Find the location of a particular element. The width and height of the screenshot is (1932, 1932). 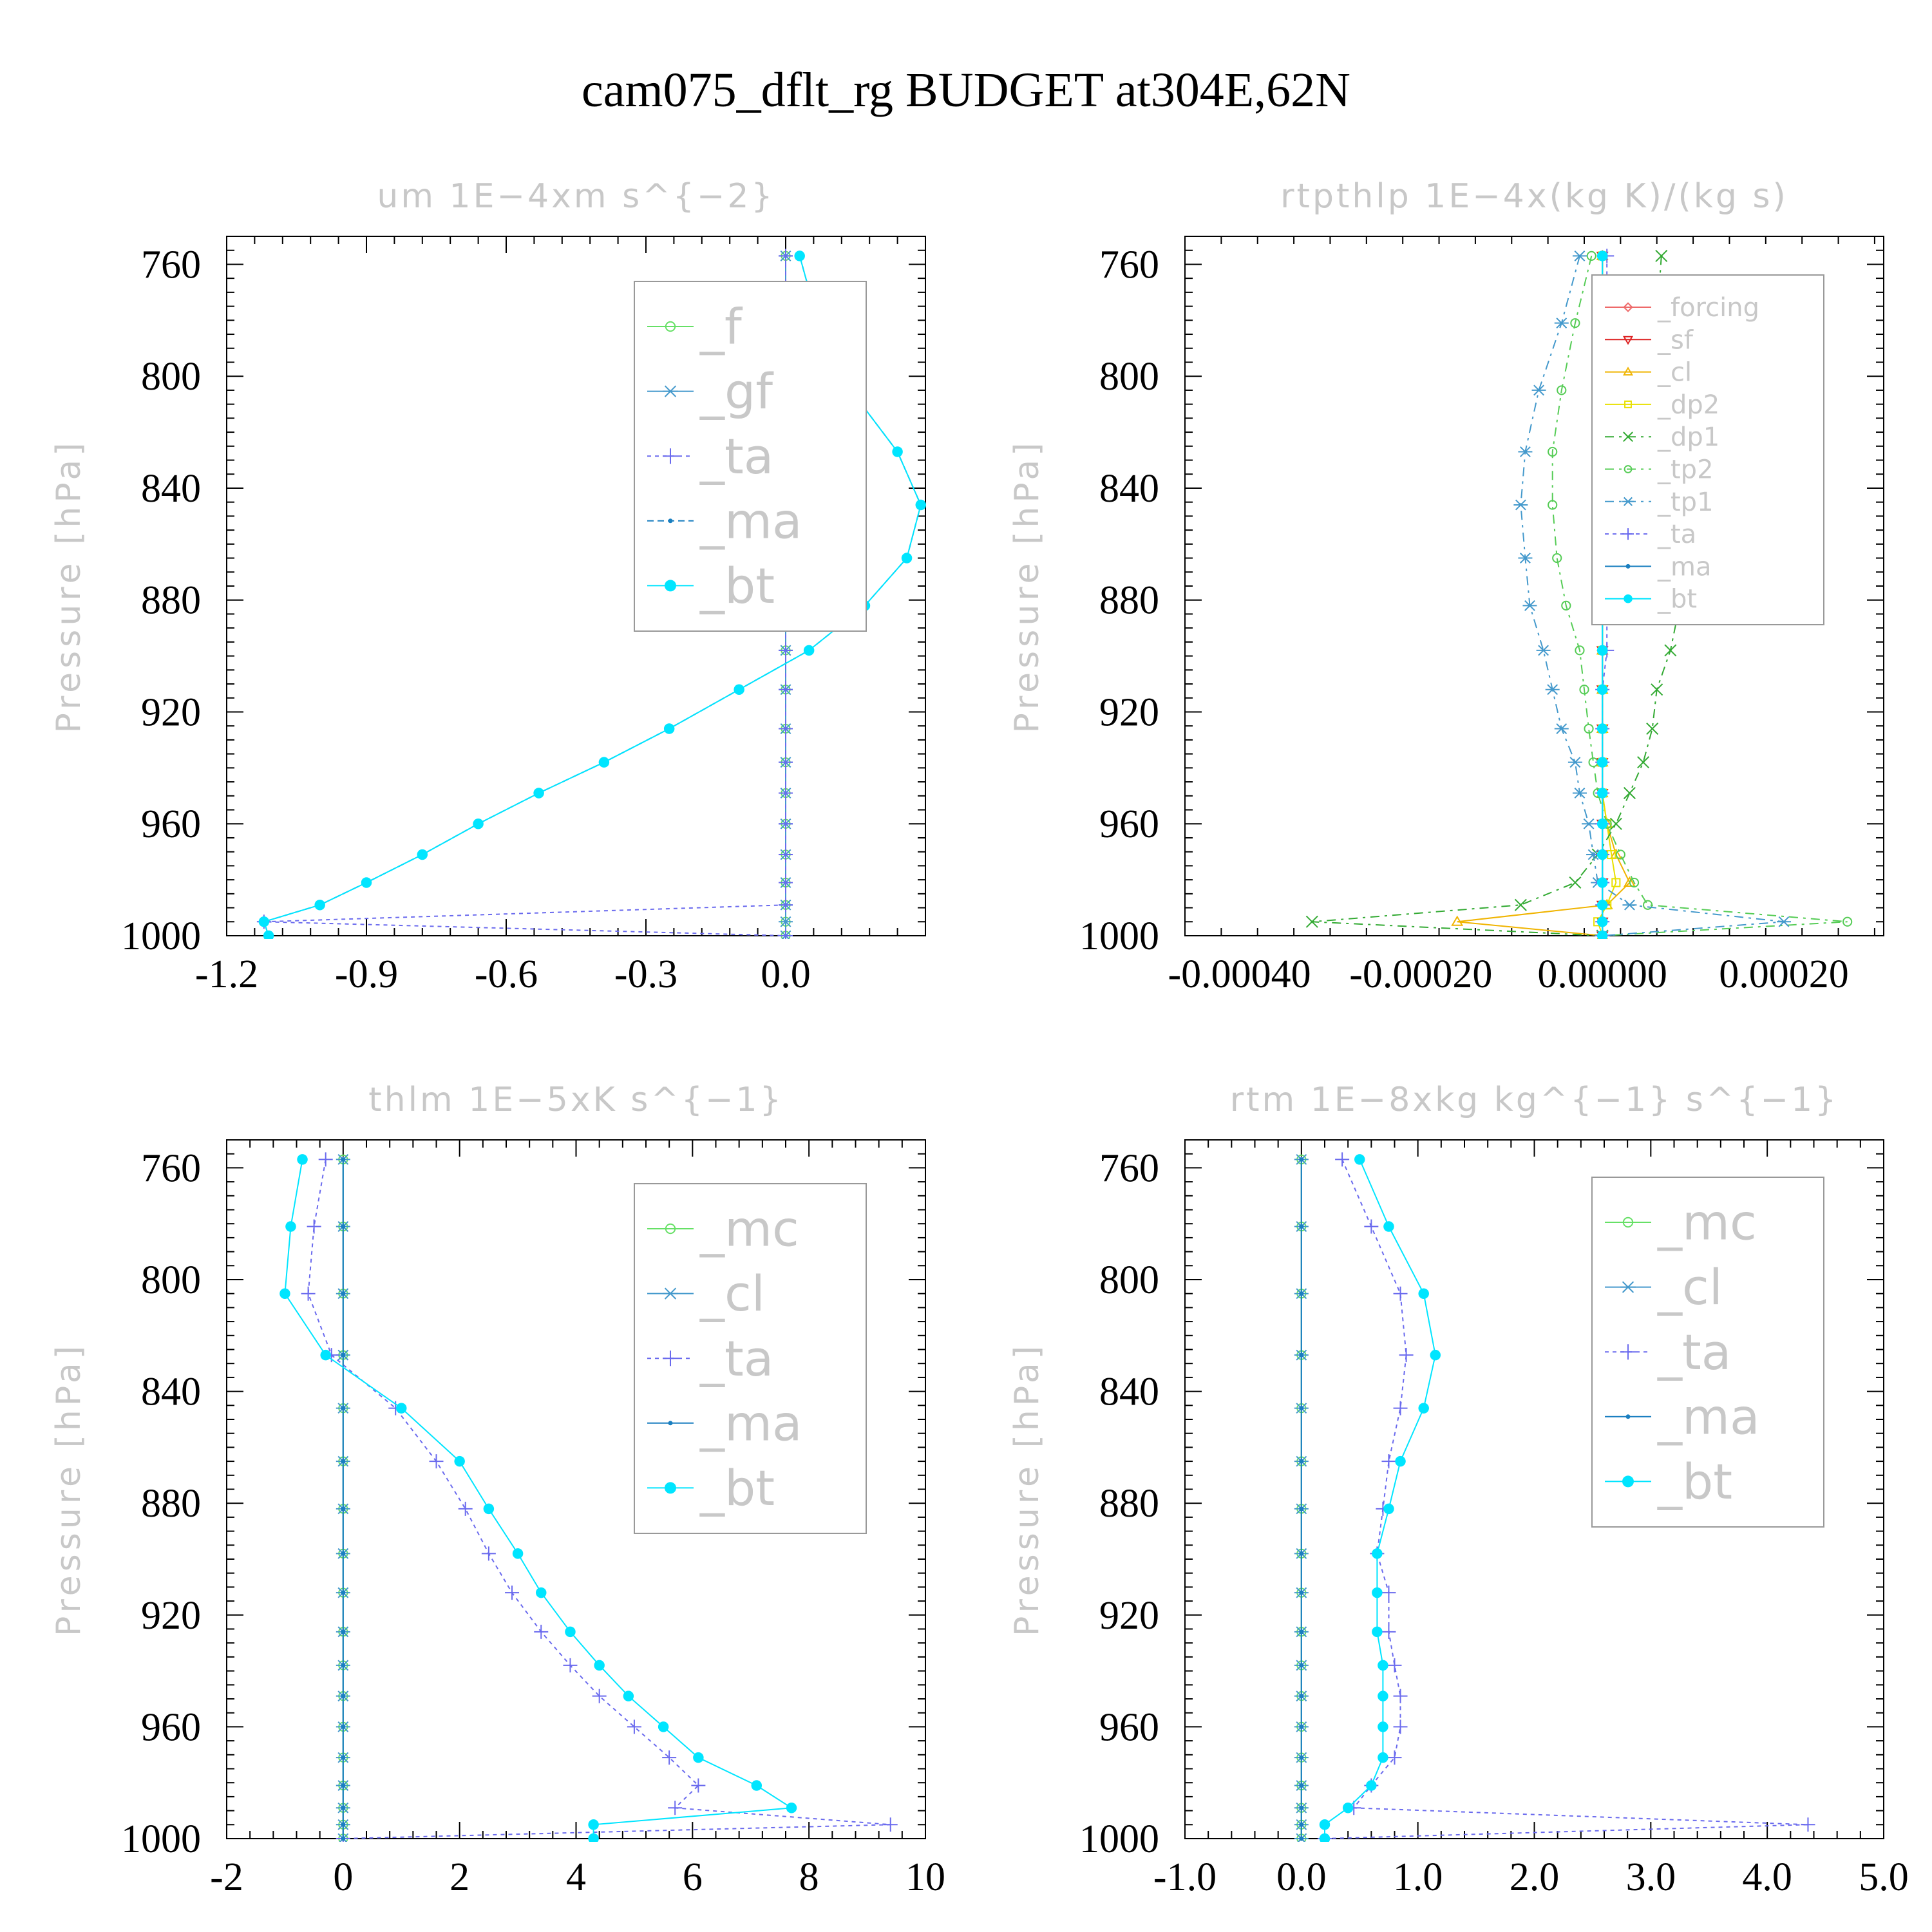

x-tick-label: 8 is located at coordinates (809, 1877).